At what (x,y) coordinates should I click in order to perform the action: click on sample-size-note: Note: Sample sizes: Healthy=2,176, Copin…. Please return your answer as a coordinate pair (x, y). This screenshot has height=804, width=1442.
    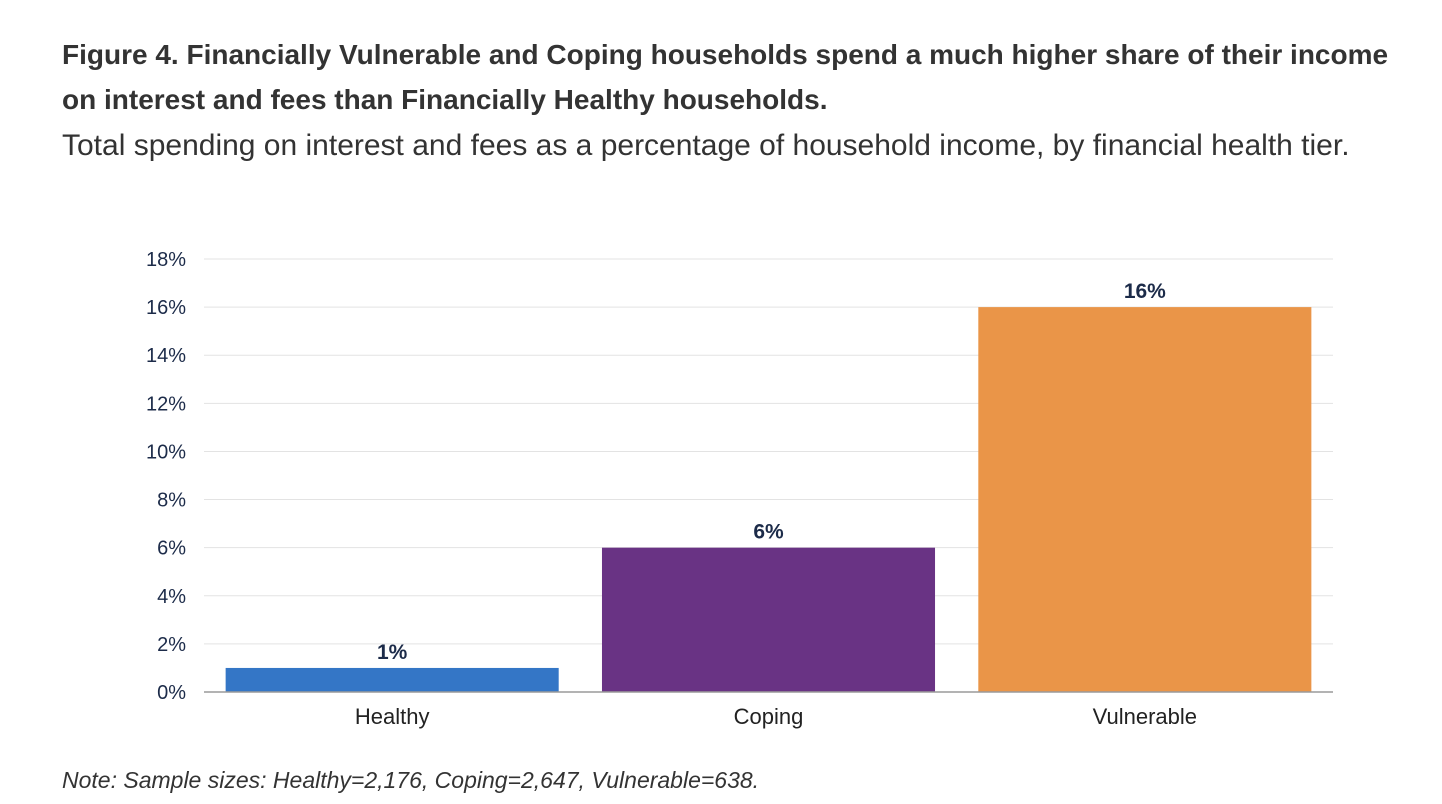
    Looking at the image, I should click on (411, 780).